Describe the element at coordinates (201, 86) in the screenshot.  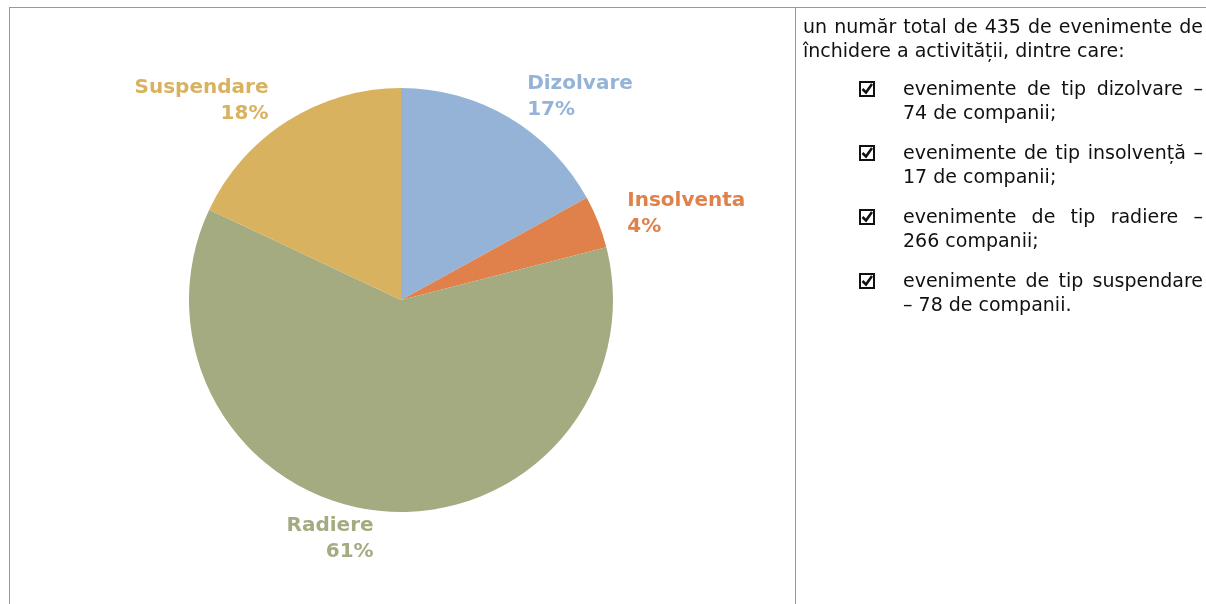
I see `slice-label: Suspendare` at that location.